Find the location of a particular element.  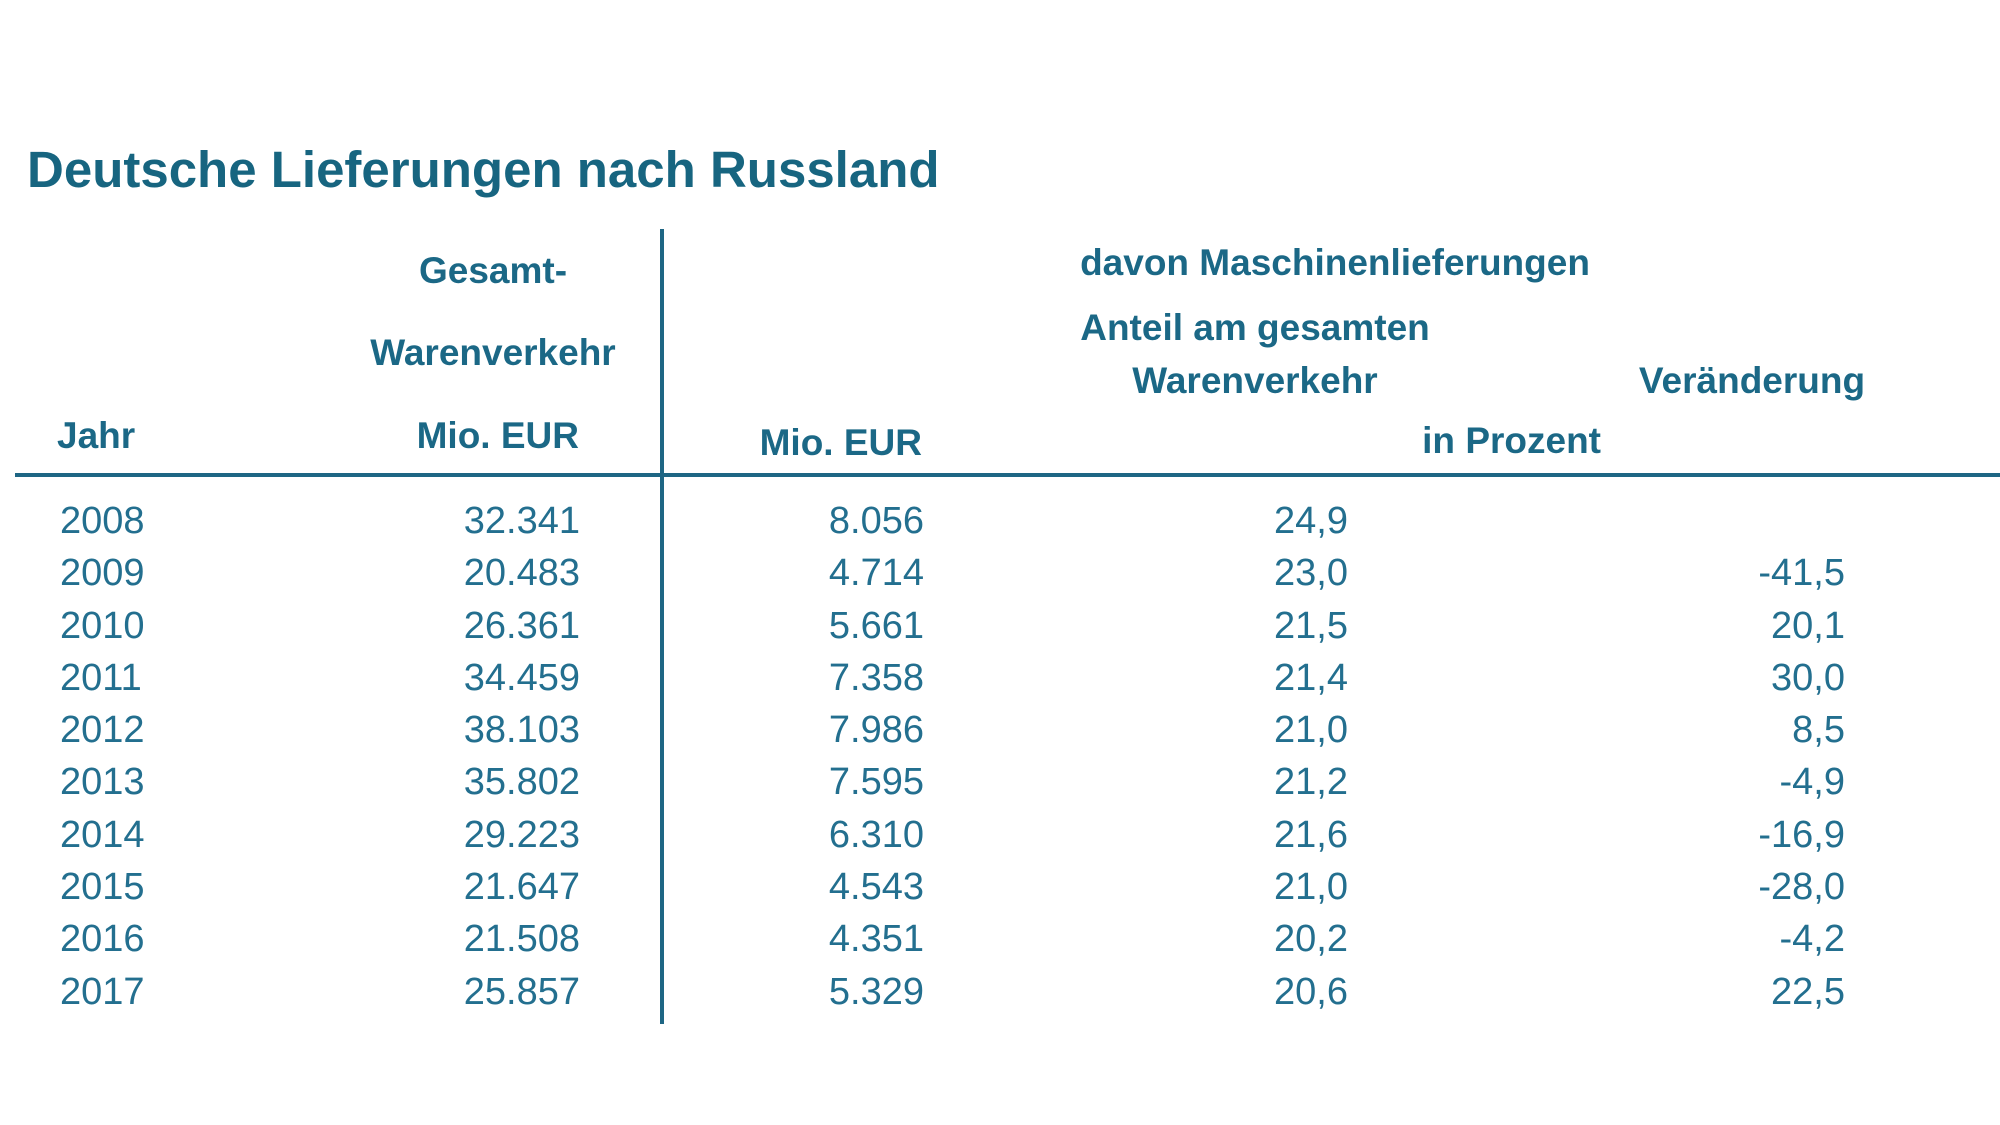

cell-veraenderung: 22,5 is located at coordinates (1808, 991).